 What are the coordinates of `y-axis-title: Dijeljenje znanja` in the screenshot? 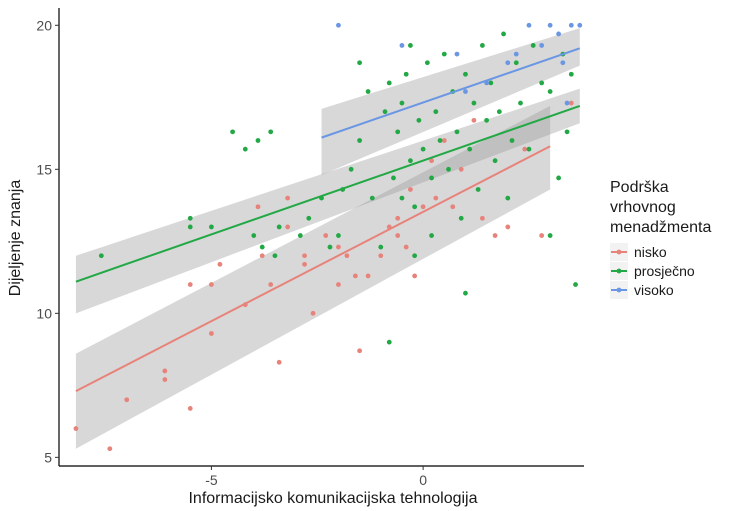 It's located at (15, 238).